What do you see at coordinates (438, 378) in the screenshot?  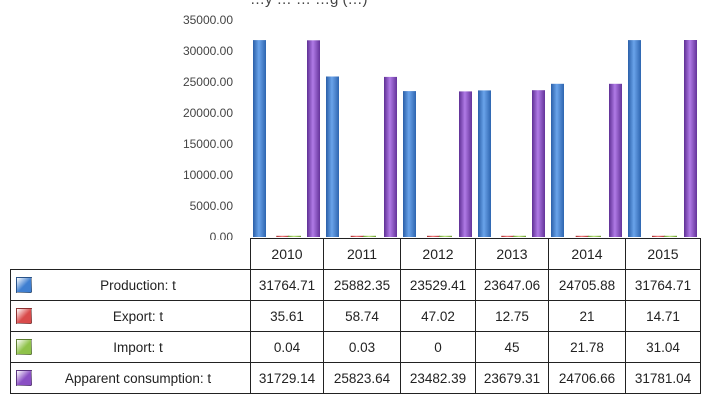 I see `data-label: 23482.39` at bounding box center [438, 378].